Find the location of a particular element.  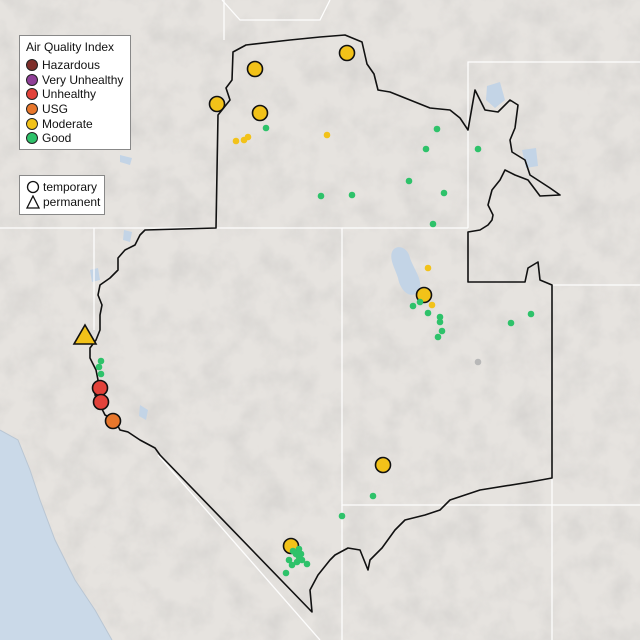

legend-item-permanent: permanent is located at coordinates (63, 202).